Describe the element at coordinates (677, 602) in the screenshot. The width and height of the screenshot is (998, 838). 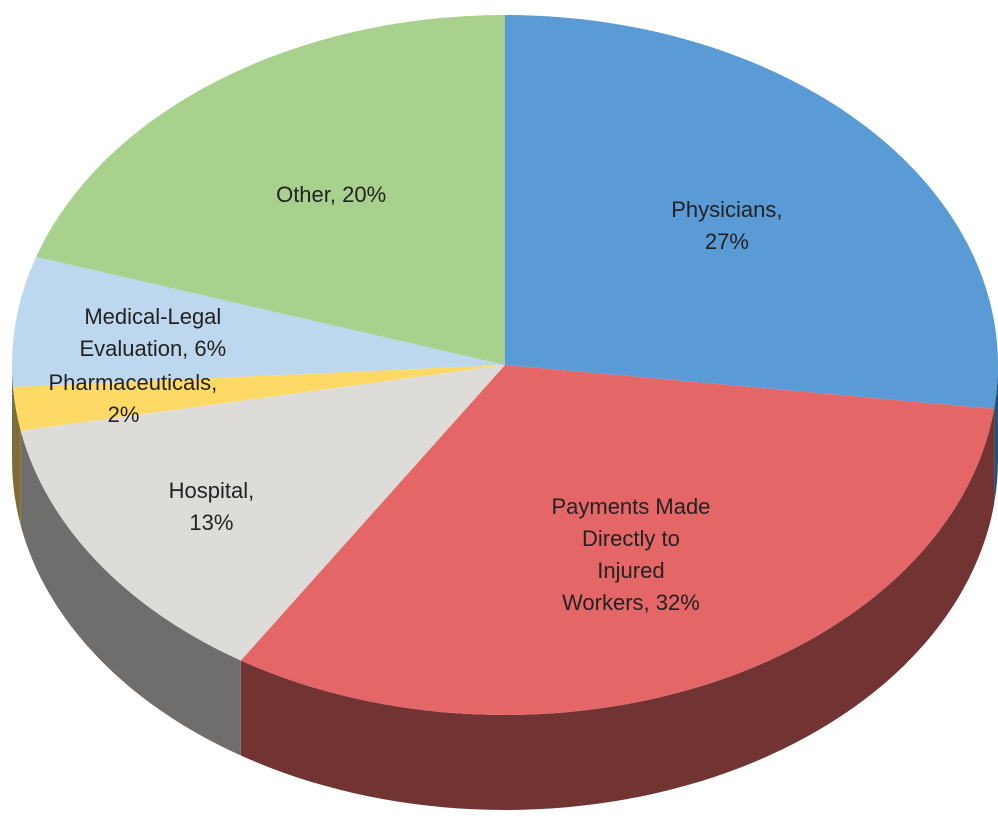
I see `slice-value: 32%` at that location.